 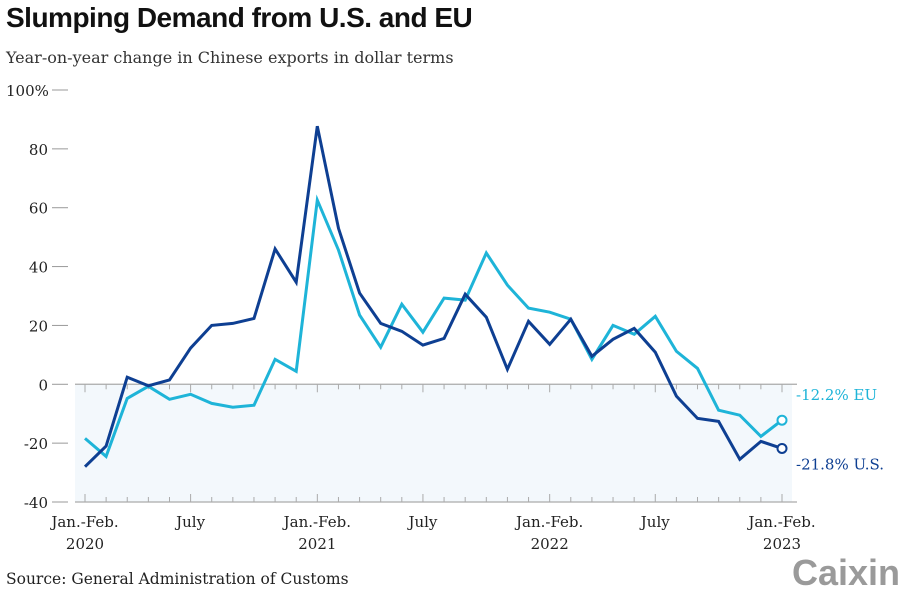 What do you see at coordinates (85, 544) in the screenshot?
I see `x-tick-label: 2020` at bounding box center [85, 544].